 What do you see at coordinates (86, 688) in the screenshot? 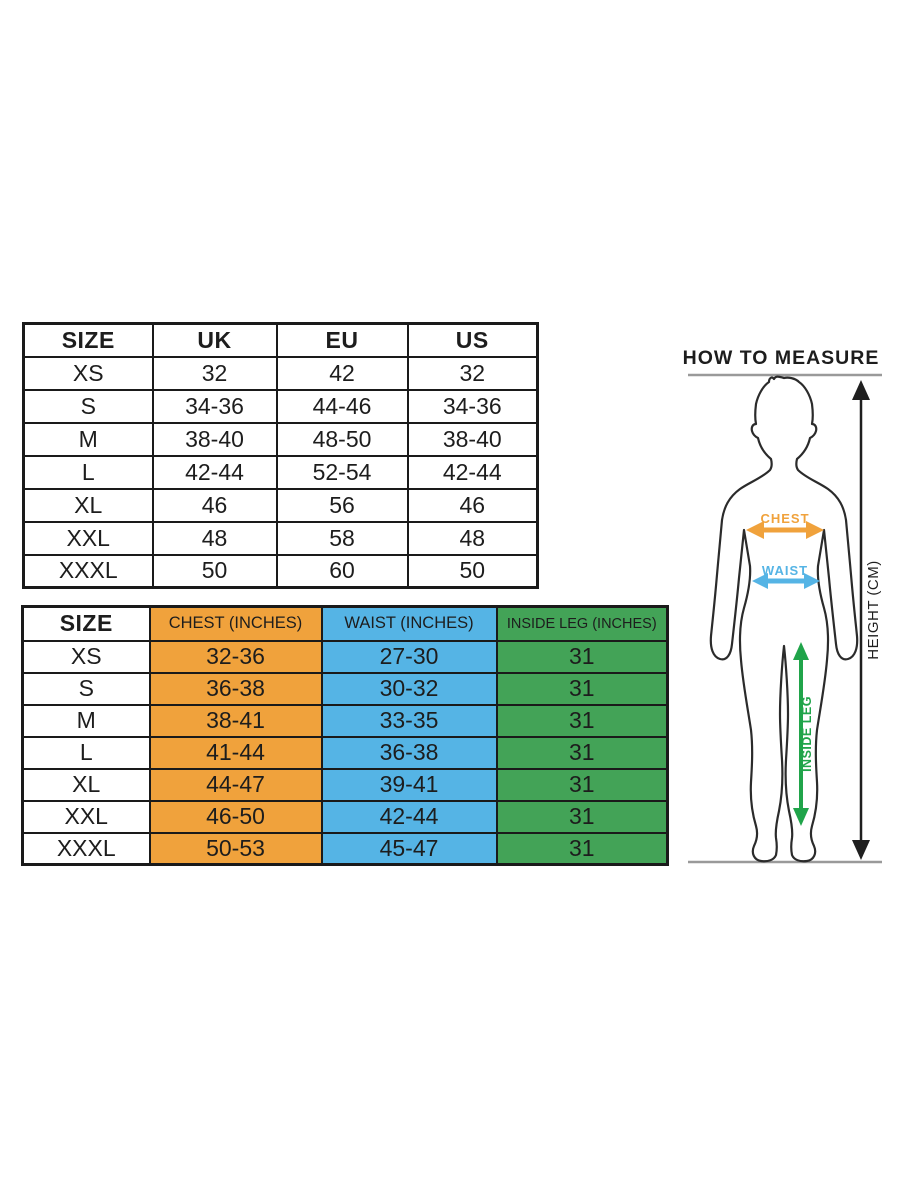
I see `measurements-size-label: S` at bounding box center [86, 688].